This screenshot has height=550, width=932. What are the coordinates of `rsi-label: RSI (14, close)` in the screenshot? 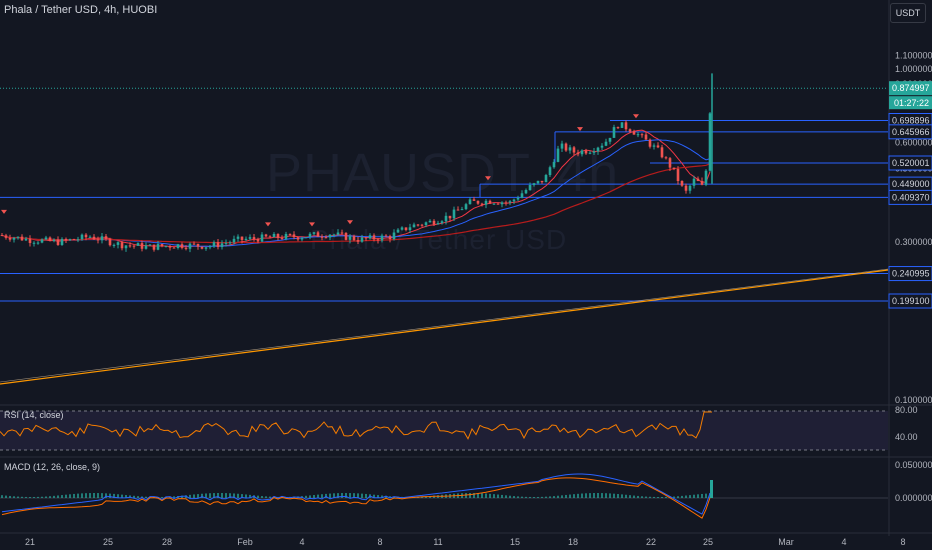 It's located at (34, 415).